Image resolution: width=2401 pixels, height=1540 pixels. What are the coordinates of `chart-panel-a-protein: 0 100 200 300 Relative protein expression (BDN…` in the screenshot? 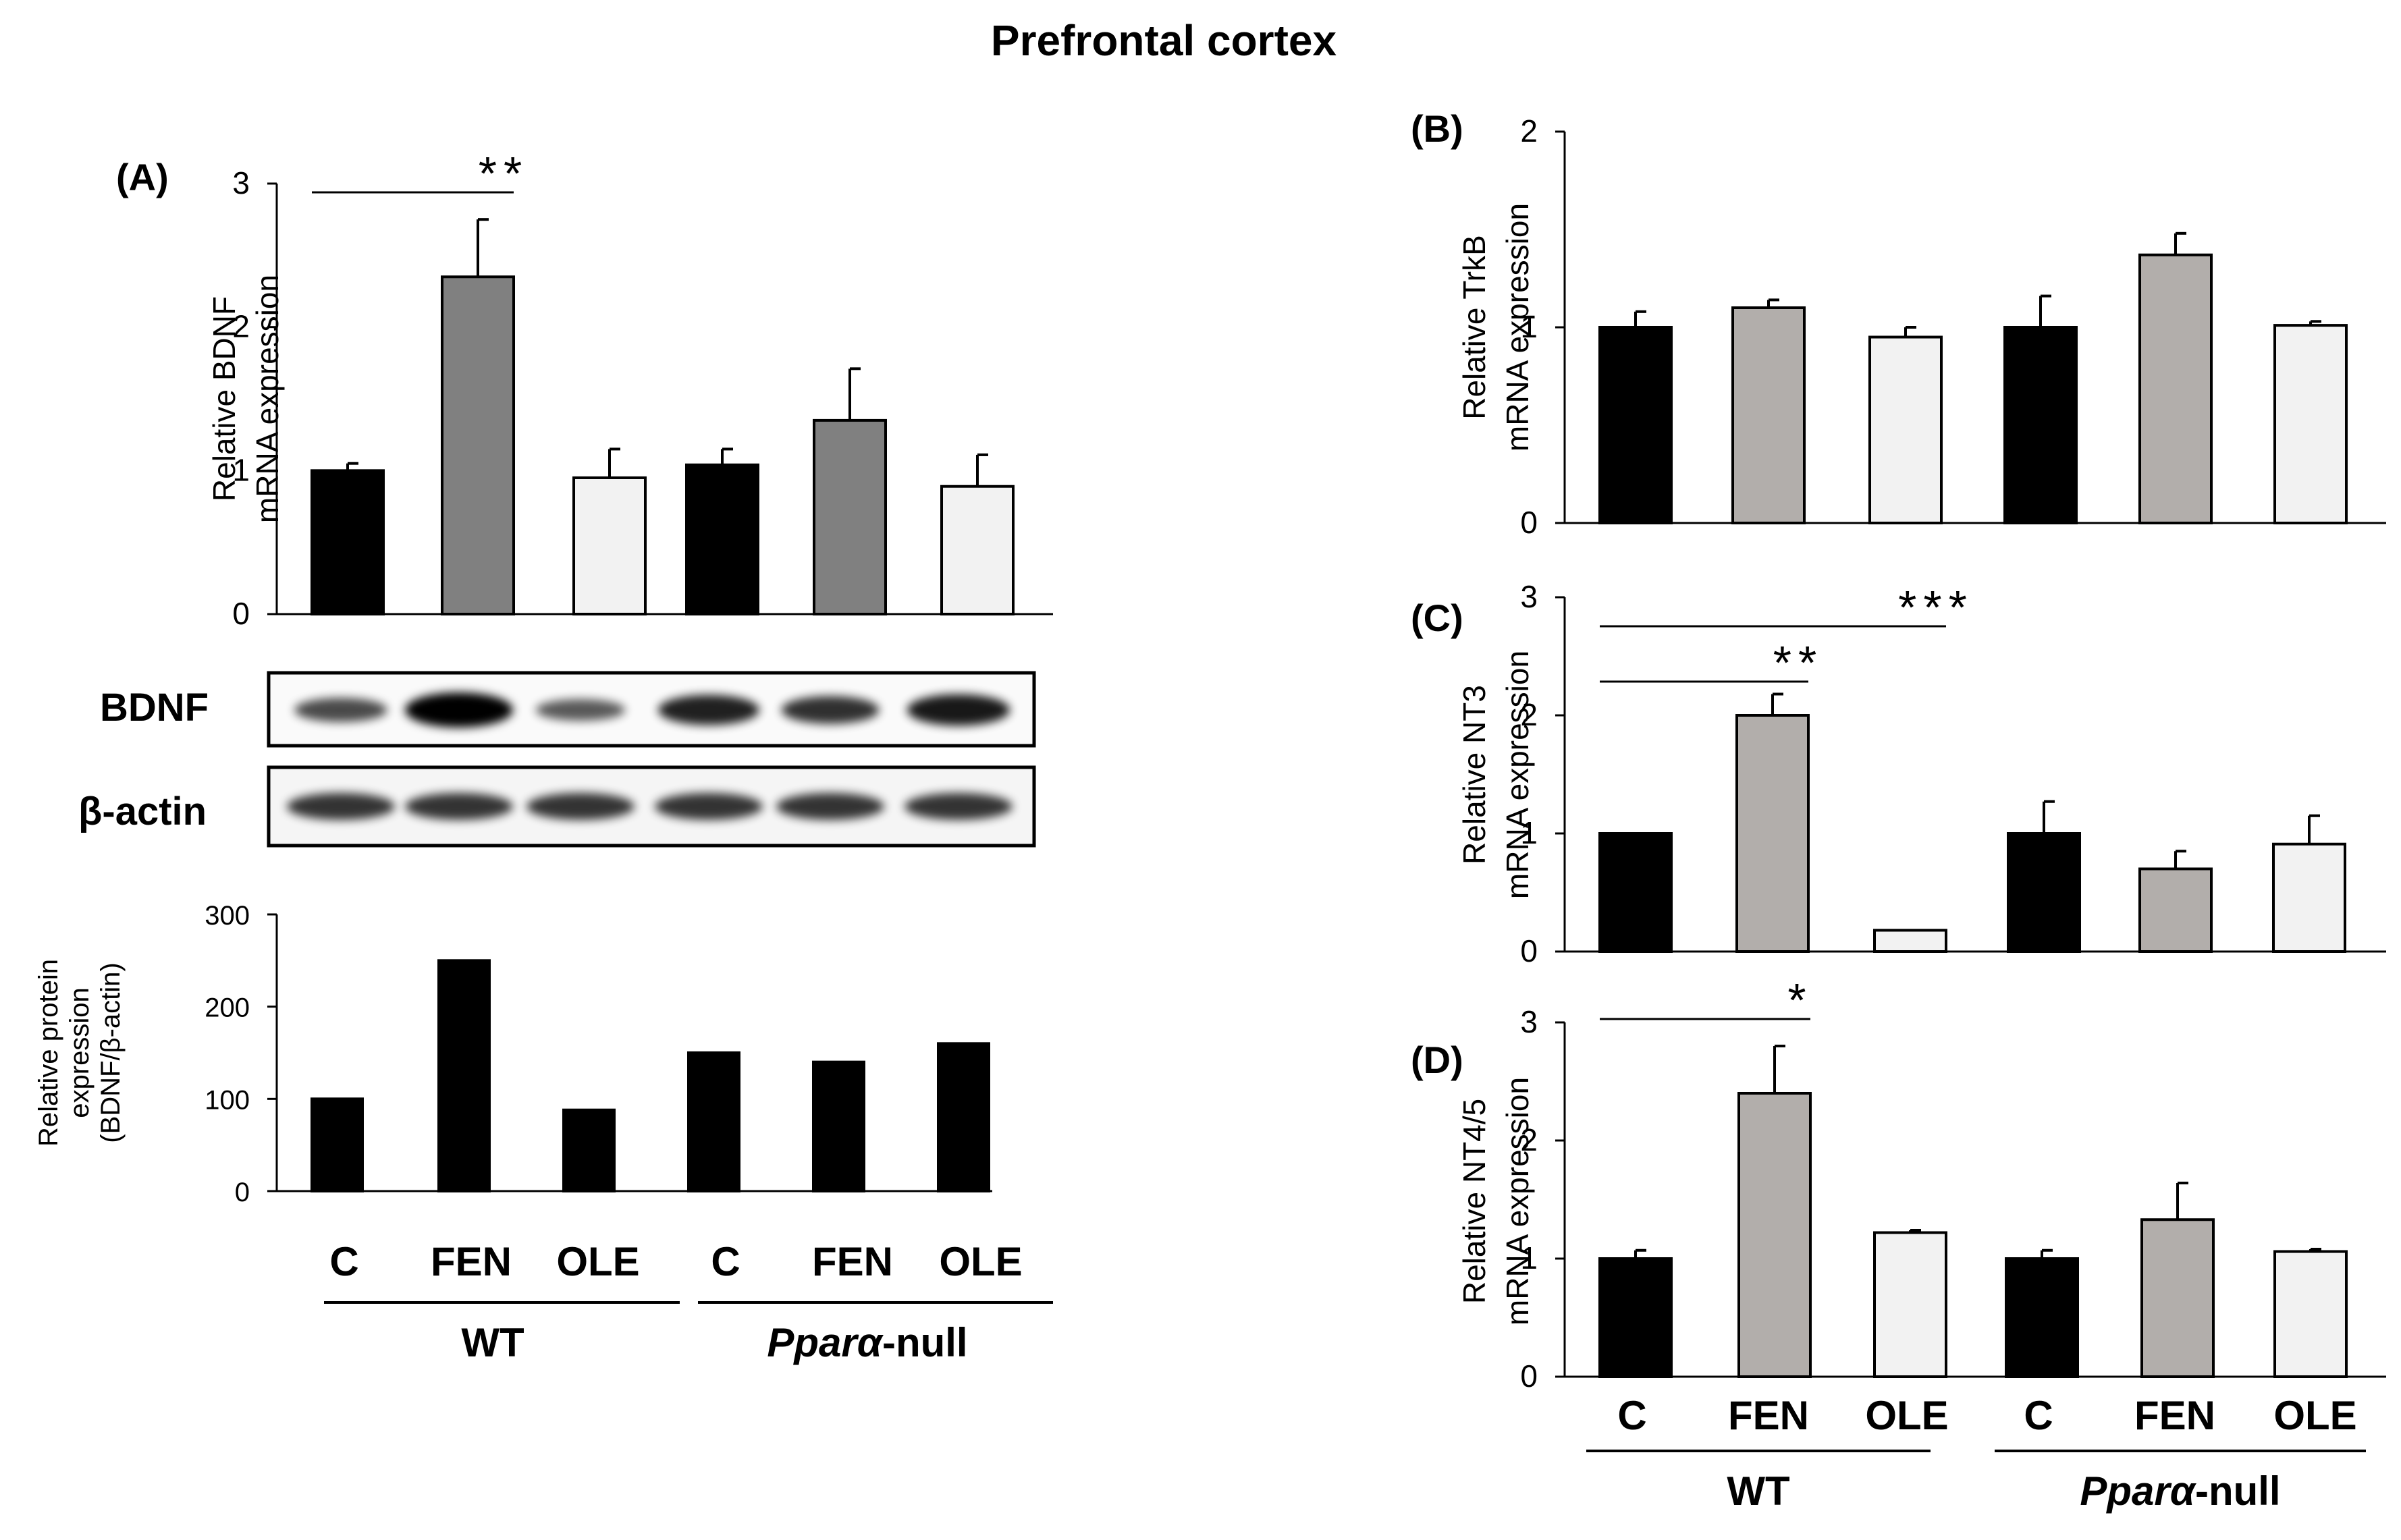 It's located at (513, 1054).